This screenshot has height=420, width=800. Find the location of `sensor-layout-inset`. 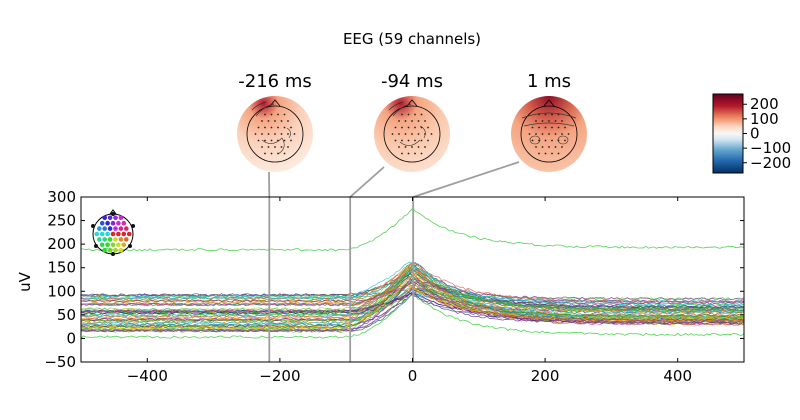

sensor-layout-inset is located at coordinates (113, 232).